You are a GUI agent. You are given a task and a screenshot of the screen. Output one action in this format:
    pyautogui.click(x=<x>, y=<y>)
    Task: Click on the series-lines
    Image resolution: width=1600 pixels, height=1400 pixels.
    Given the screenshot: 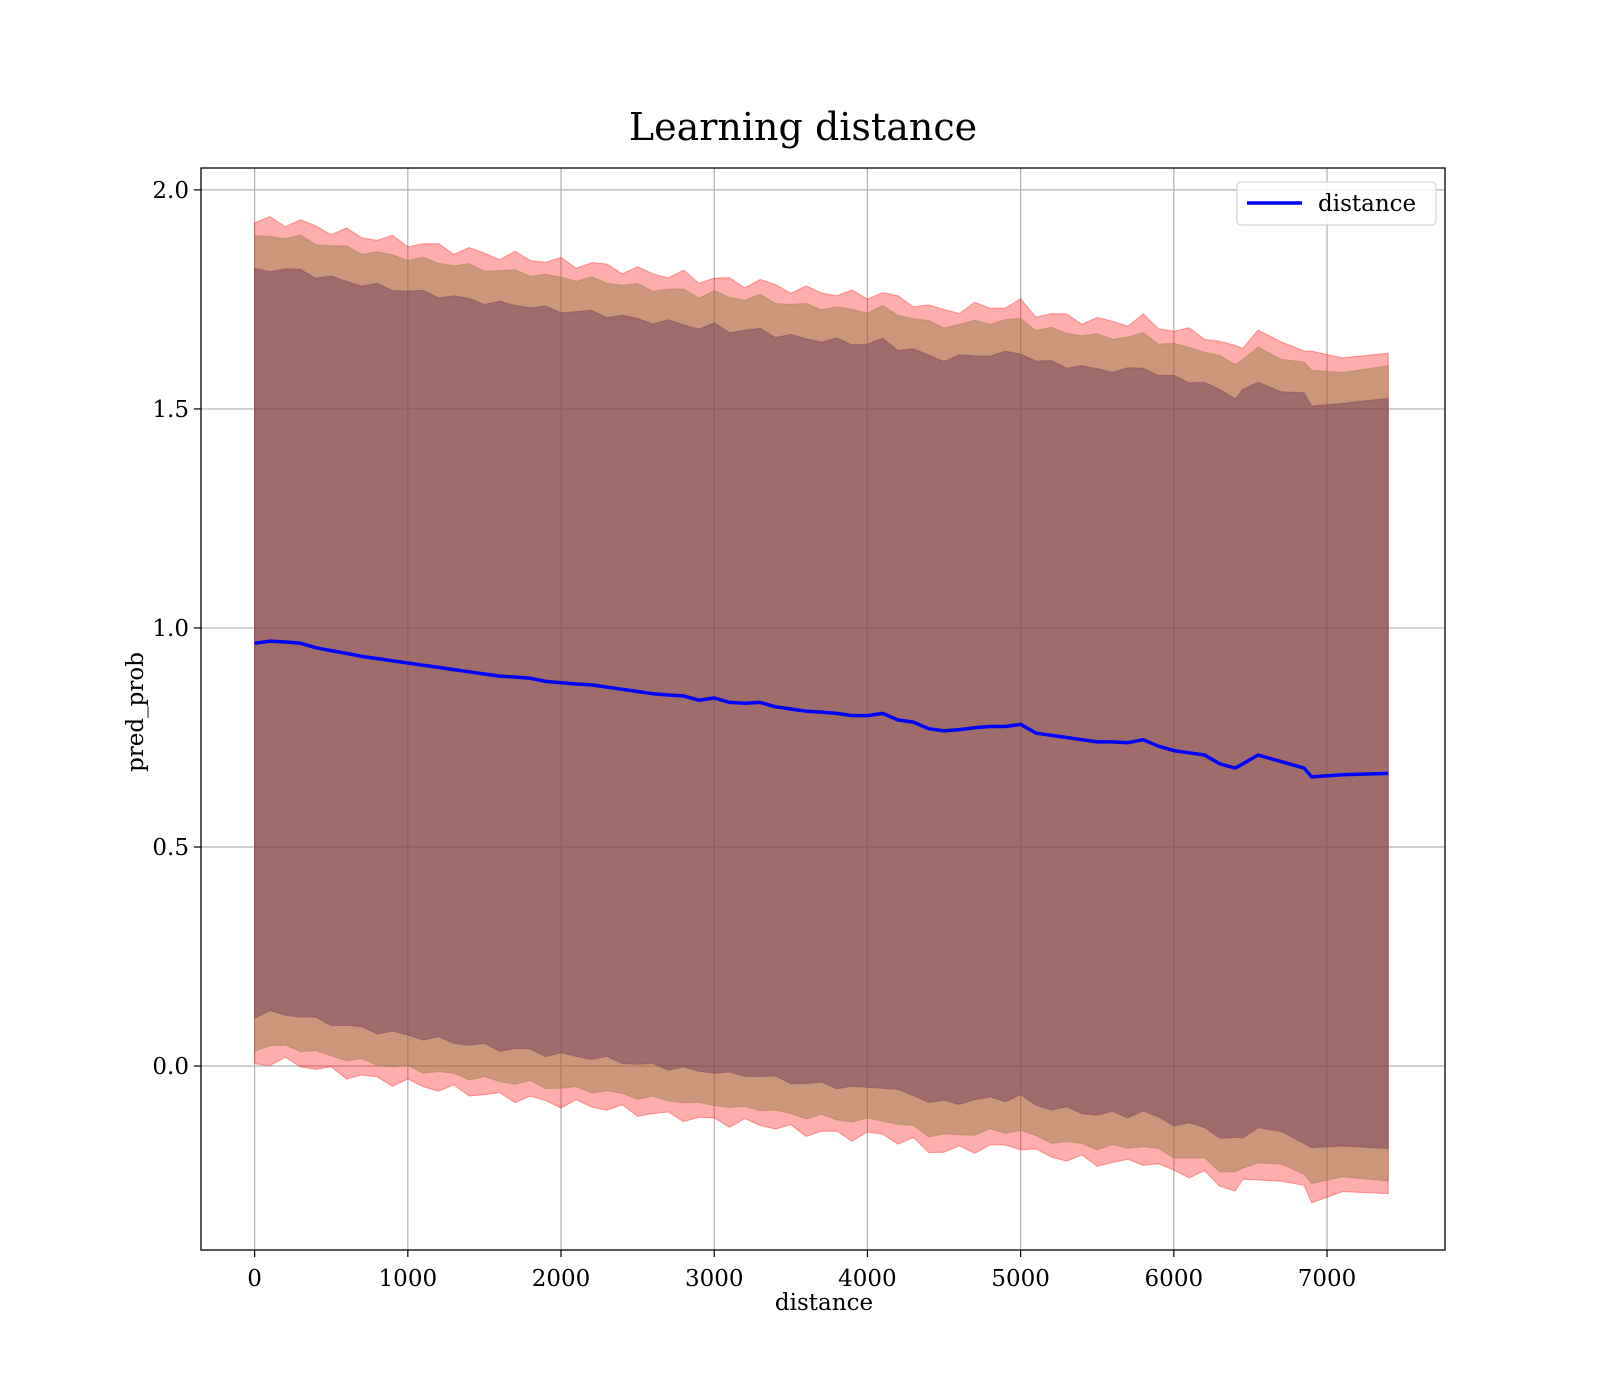 What is the action you would take?
    pyautogui.click(x=821, y=709)
    